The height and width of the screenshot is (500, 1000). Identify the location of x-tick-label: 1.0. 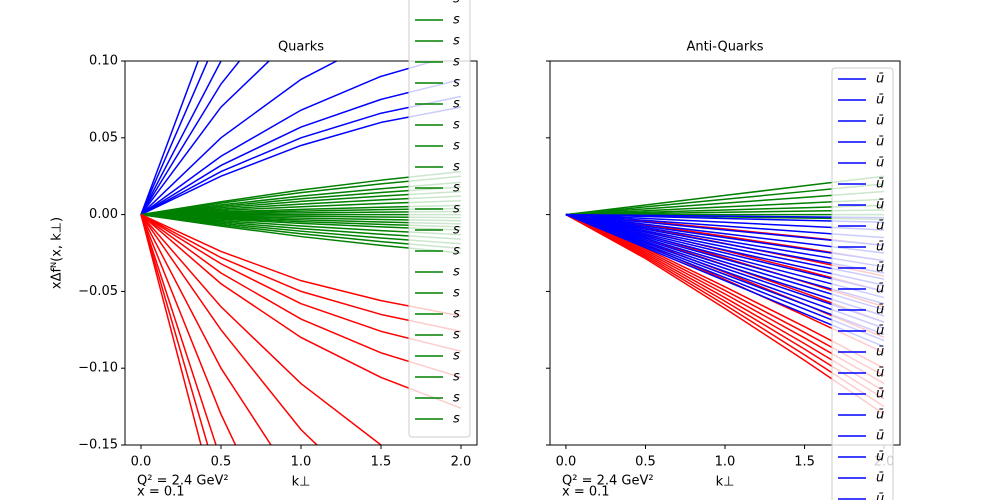
(301, 462).